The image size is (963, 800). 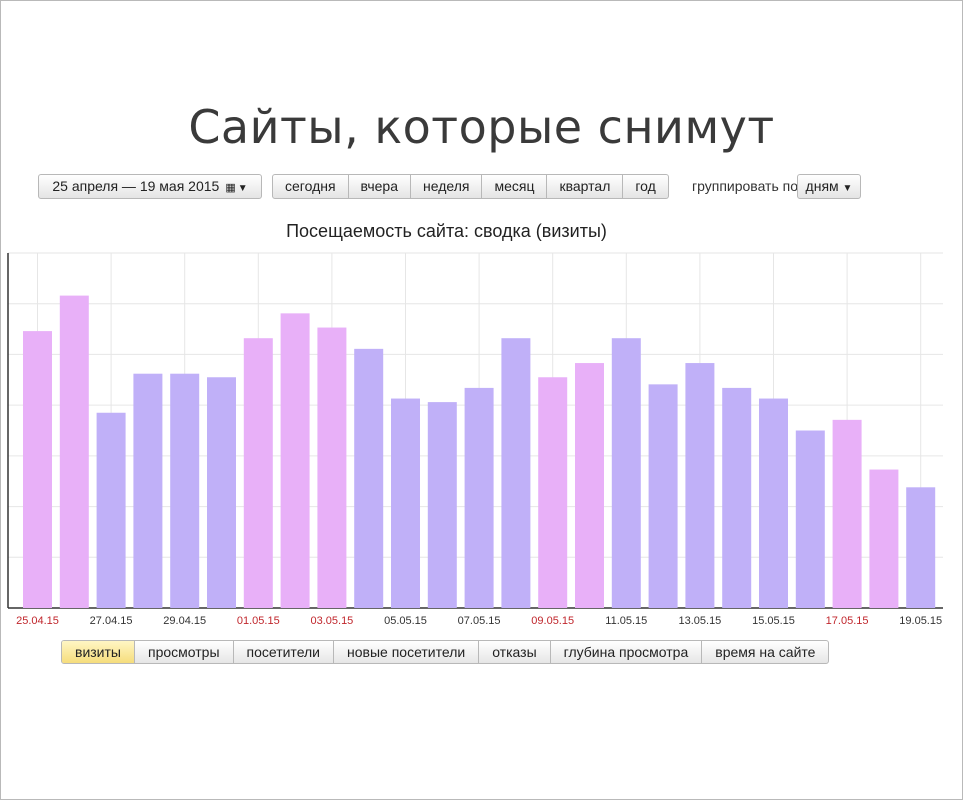 What do you see at coordinates (589, 485) in the screenshot?
I see `bar-10.05.15` at bounding box center [589, 485].